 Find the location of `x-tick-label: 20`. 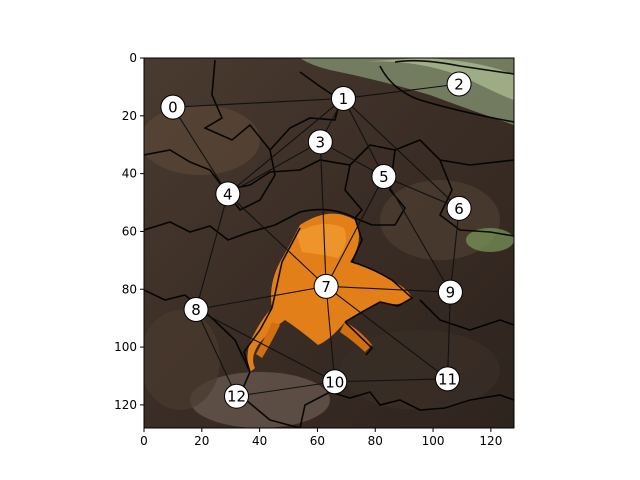

x-tick-label: 20 is located at coordinates (201, 441).